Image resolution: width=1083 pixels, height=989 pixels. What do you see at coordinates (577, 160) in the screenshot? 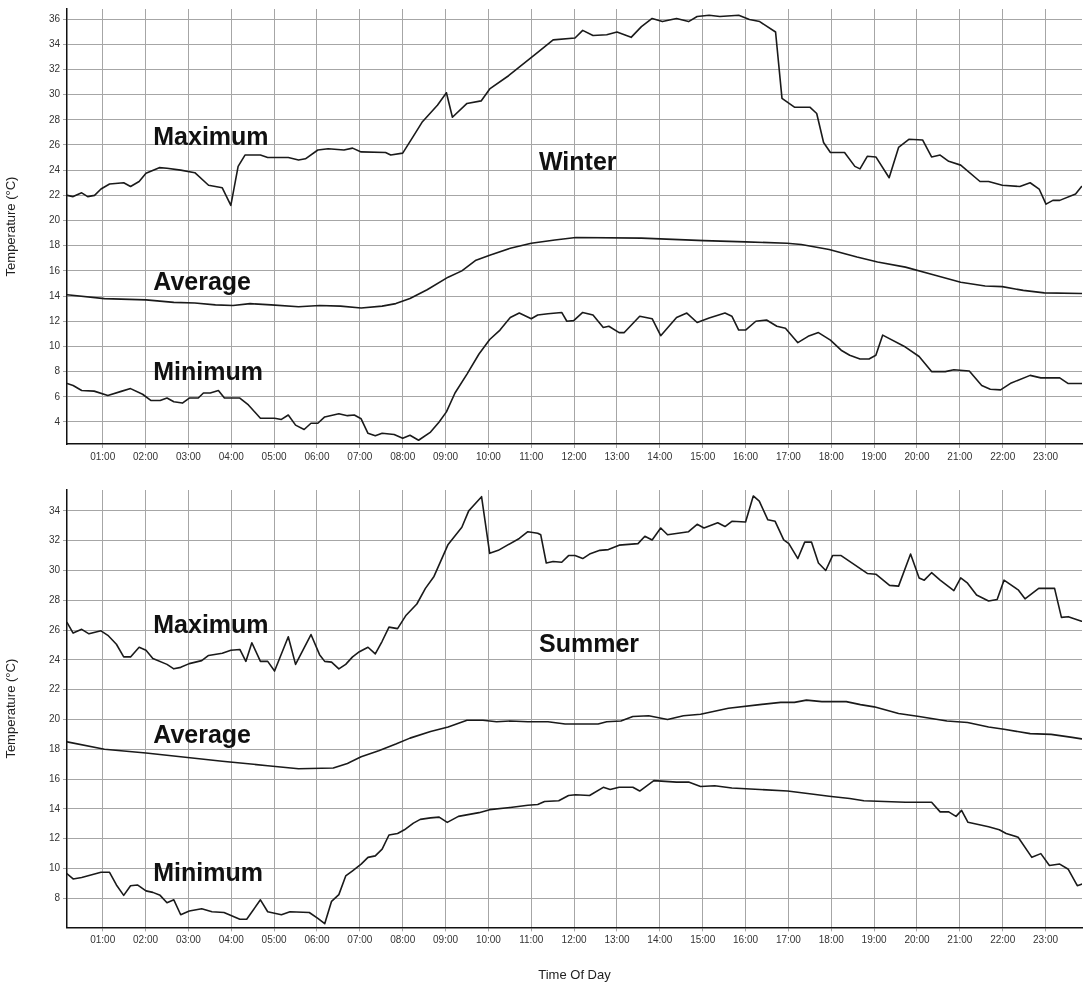
I see `text: Winter` at bounding box center [577, 160].